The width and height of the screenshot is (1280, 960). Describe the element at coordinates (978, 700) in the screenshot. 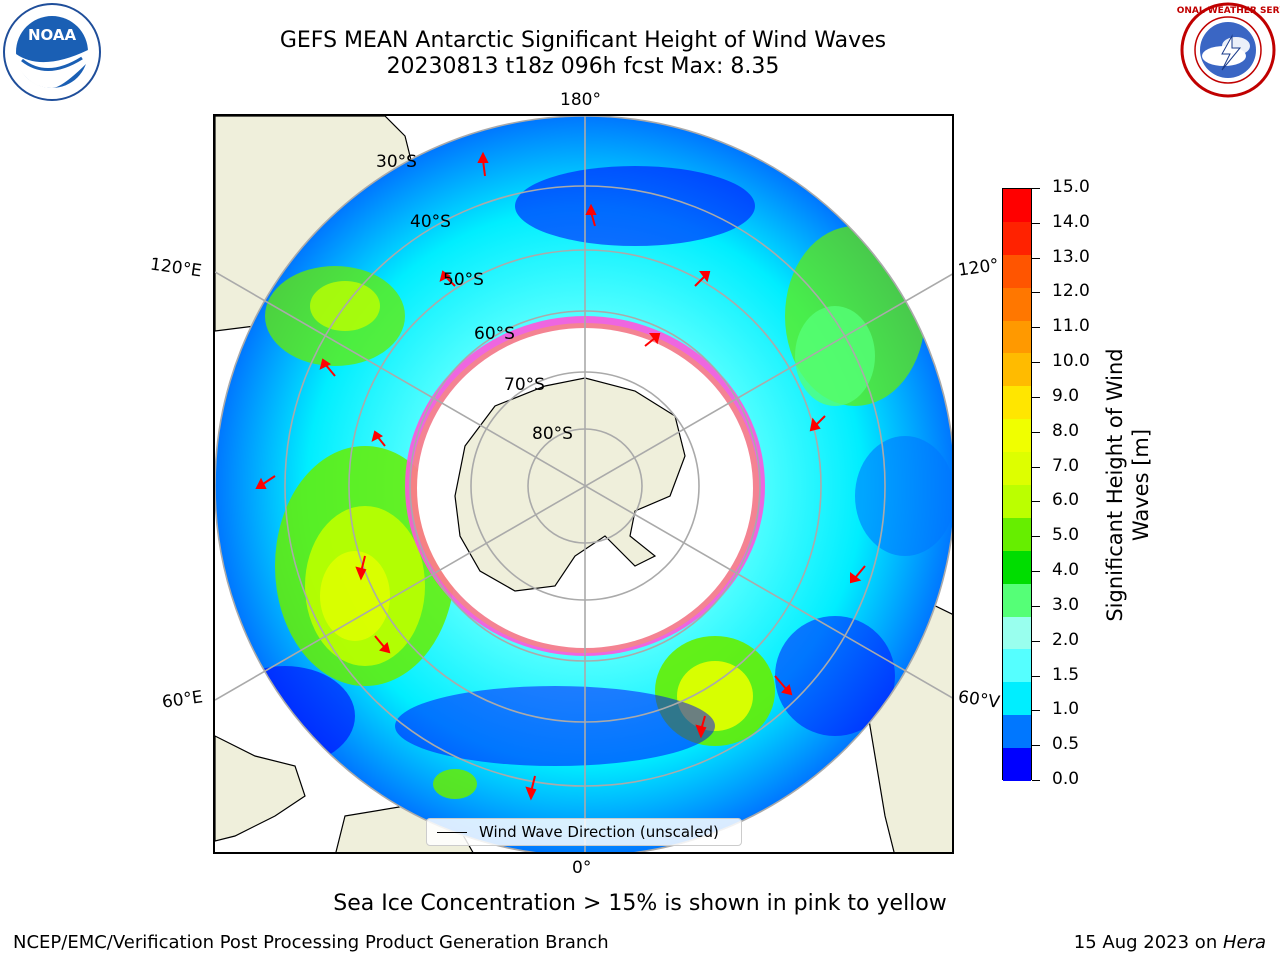

I see `lon-label-60w: 60°V` at that location.